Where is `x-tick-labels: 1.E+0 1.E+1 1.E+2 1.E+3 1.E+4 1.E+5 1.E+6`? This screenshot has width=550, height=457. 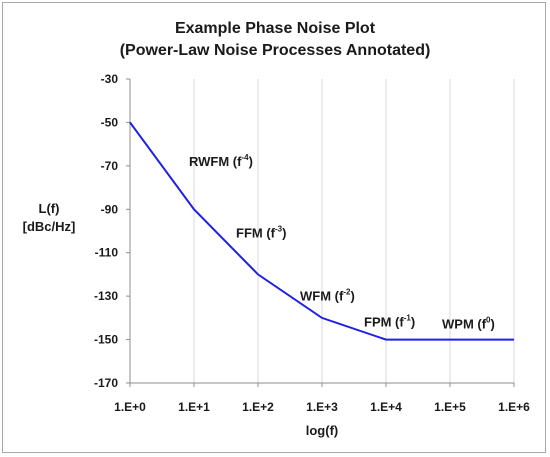
x-tick-labels: 1.E+0 1.E+1 1.E+2 1.E+3 1.E+4 1.E+5 1.E+6 is located at coordinates (322, 398).